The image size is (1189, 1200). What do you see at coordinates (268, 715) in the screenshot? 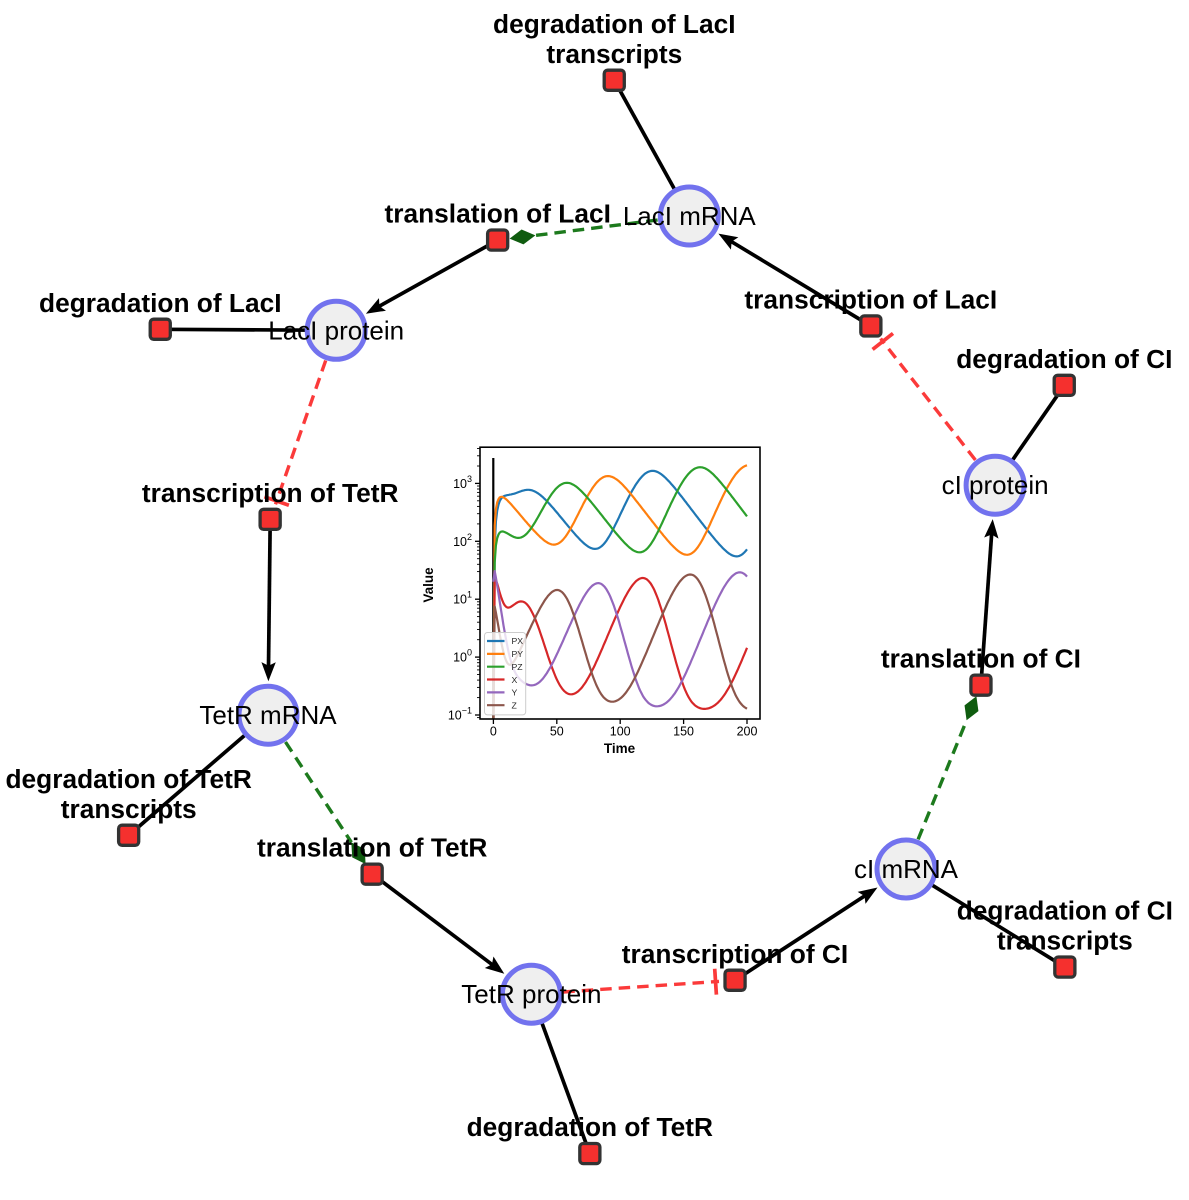
I see `svg-text: TetR mRNA` at bounding box center [268, 715].